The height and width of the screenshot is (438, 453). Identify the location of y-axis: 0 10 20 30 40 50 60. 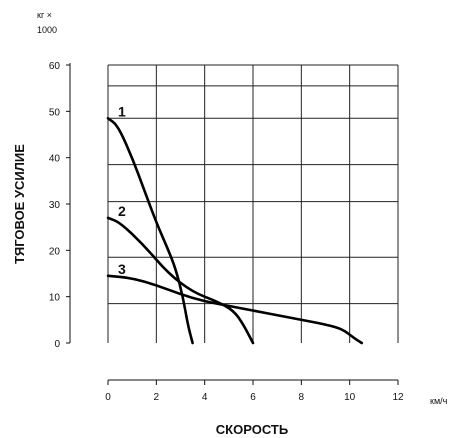
(60, 205).